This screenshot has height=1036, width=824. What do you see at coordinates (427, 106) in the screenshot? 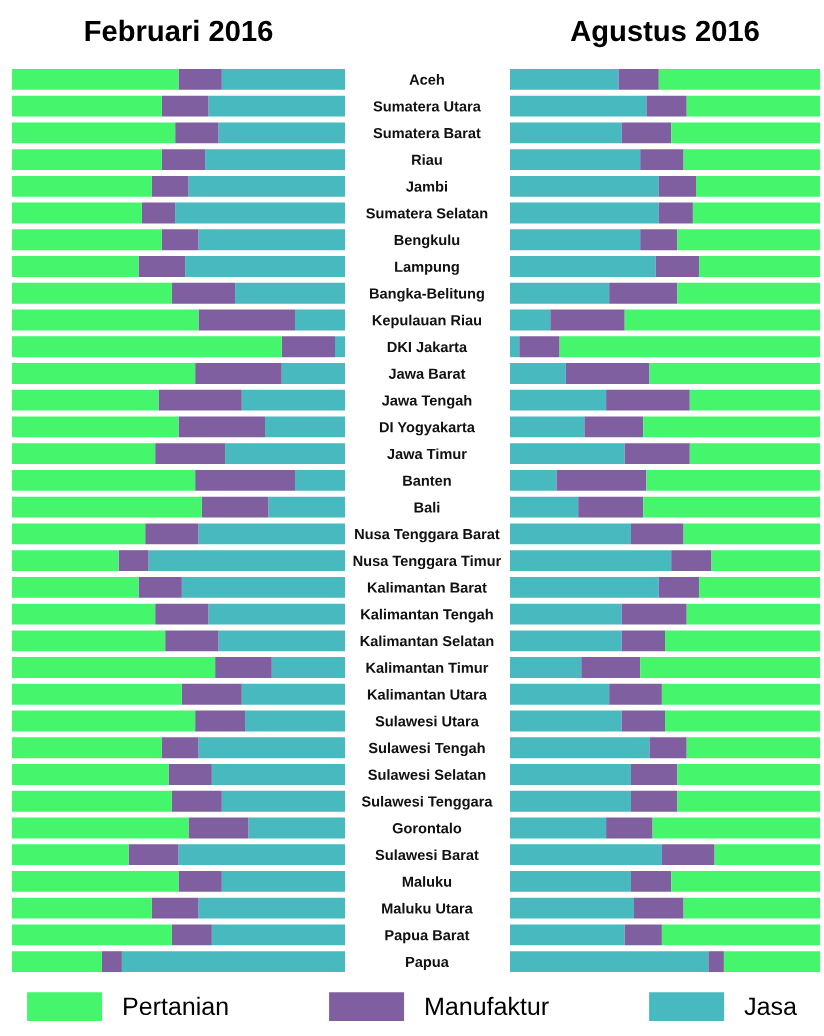
I see `y-tick-label: Sumatera Utara` at bounding box center [427, 106].